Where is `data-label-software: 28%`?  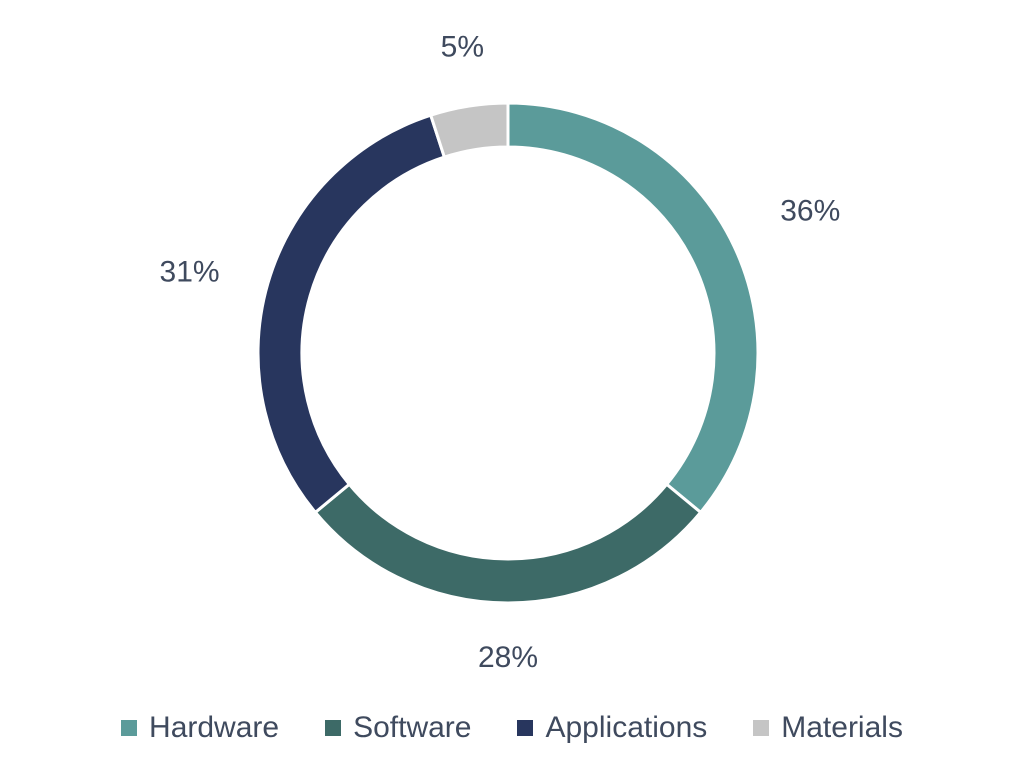
data-label-software: 28% is located at coordinates (508, 657).